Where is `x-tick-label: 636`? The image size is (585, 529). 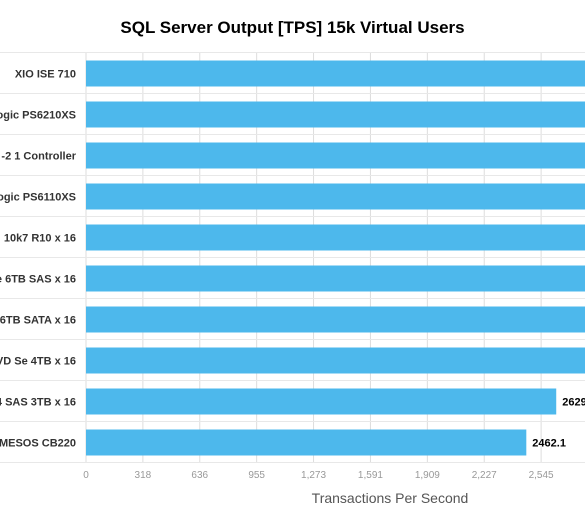
x-tick-label: 636 is located at coordinates (199, 475).